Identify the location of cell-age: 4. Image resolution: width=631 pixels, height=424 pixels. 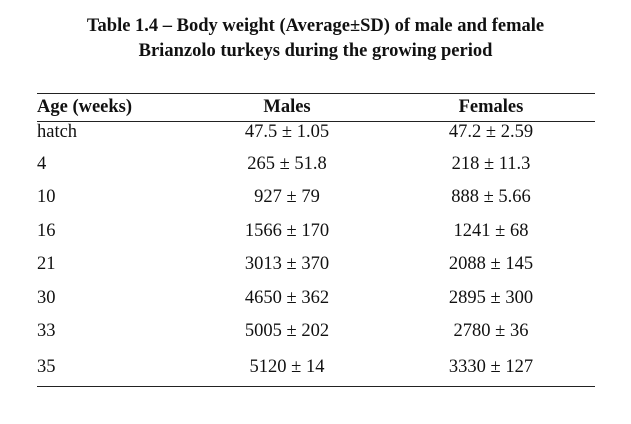
(42, 163).